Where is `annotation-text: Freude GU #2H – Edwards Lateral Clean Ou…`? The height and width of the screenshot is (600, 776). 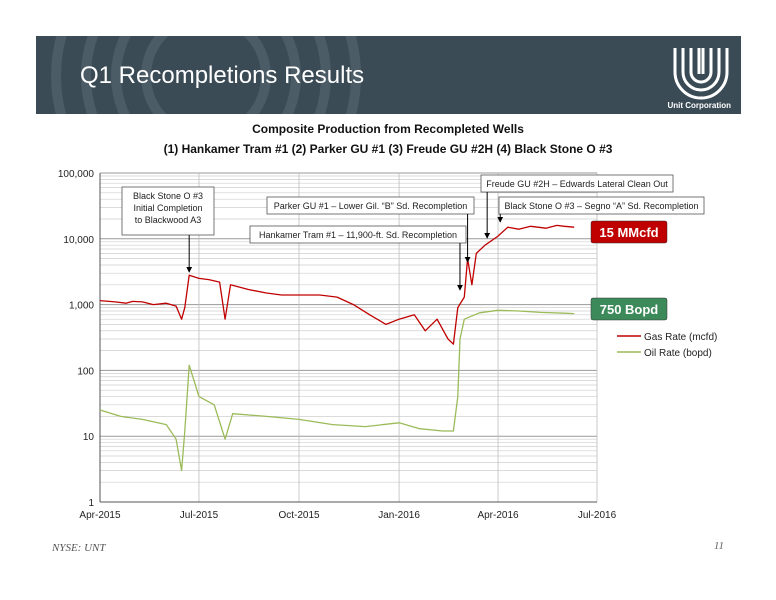 annotation-text: Freude GU #2H – Edwards Lateral Clean Ou… is located at coordinates (577, 184).